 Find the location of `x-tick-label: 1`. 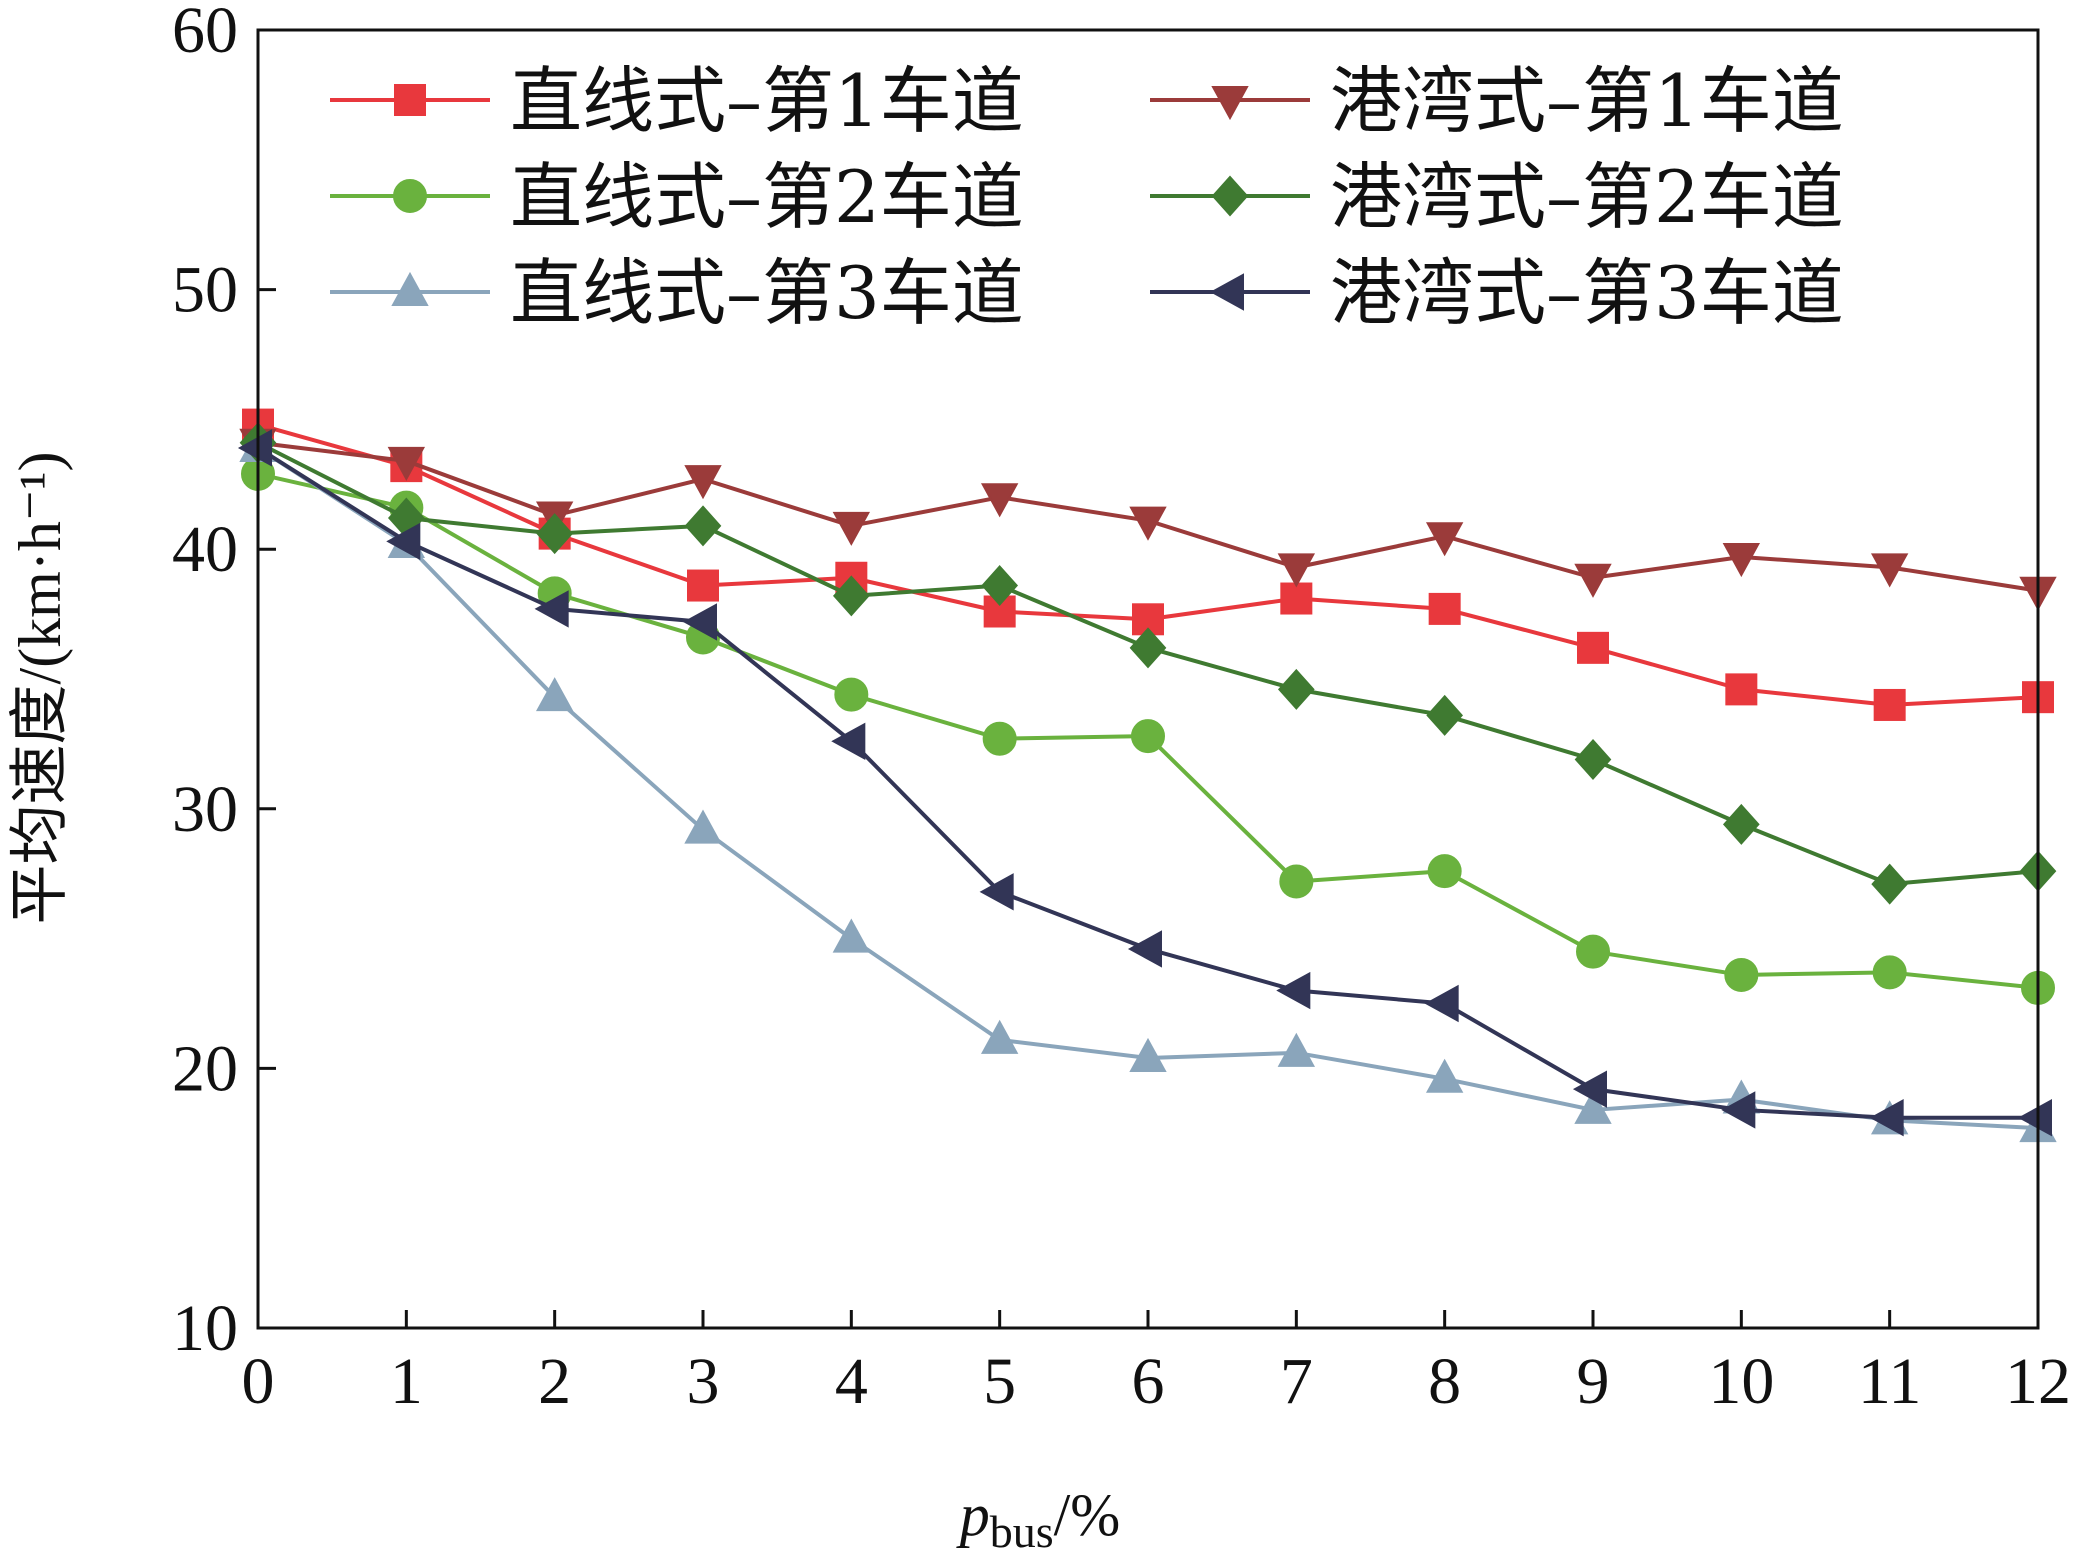

x-tick-label: 1 is located at coordinates (406, 1381).